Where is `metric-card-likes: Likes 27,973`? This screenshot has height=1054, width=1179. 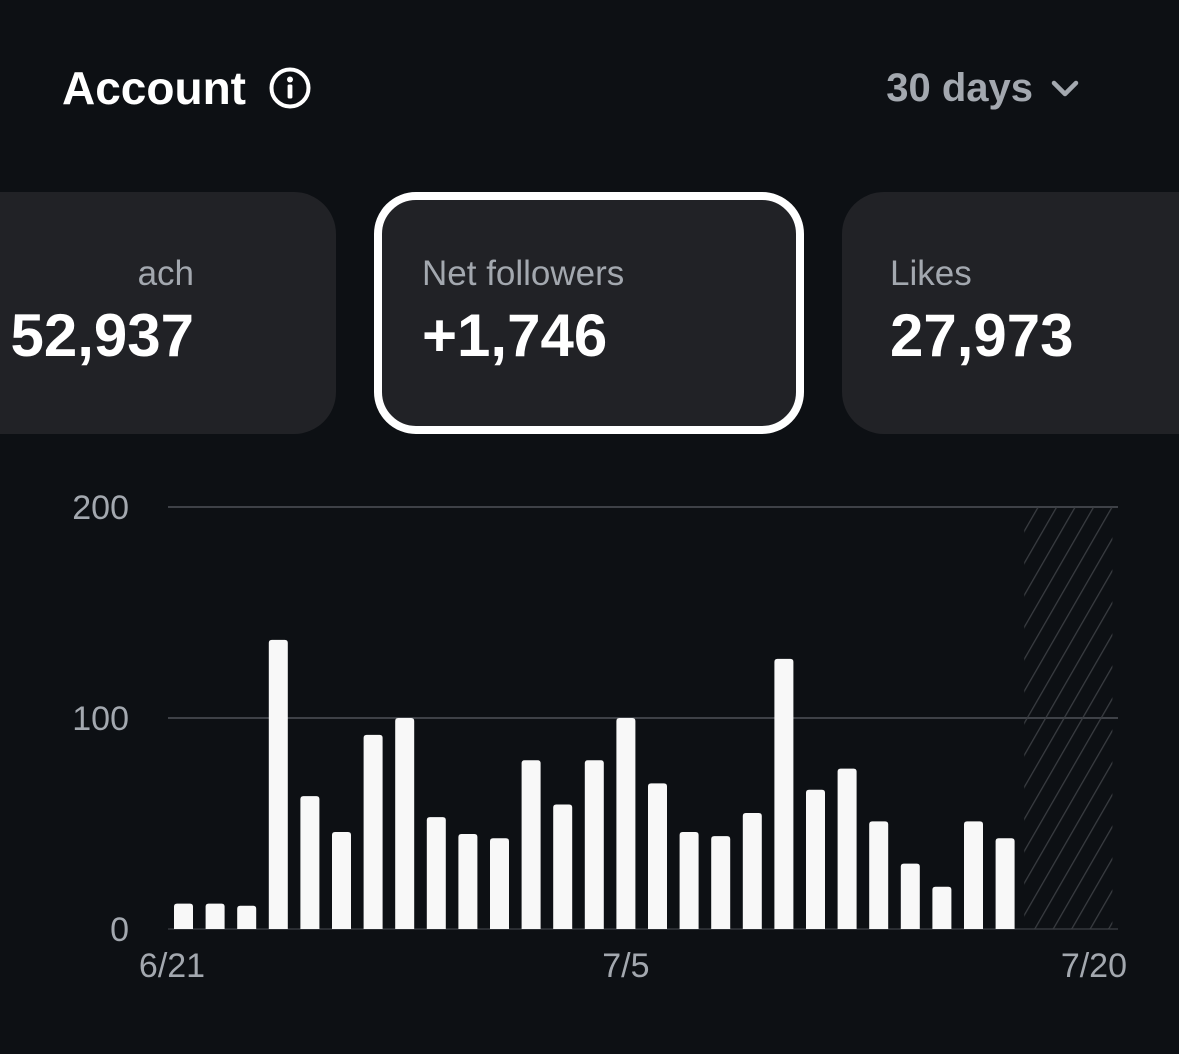
metric-card-likes: Likes 27,973 is located at coordinates (1010, 313).